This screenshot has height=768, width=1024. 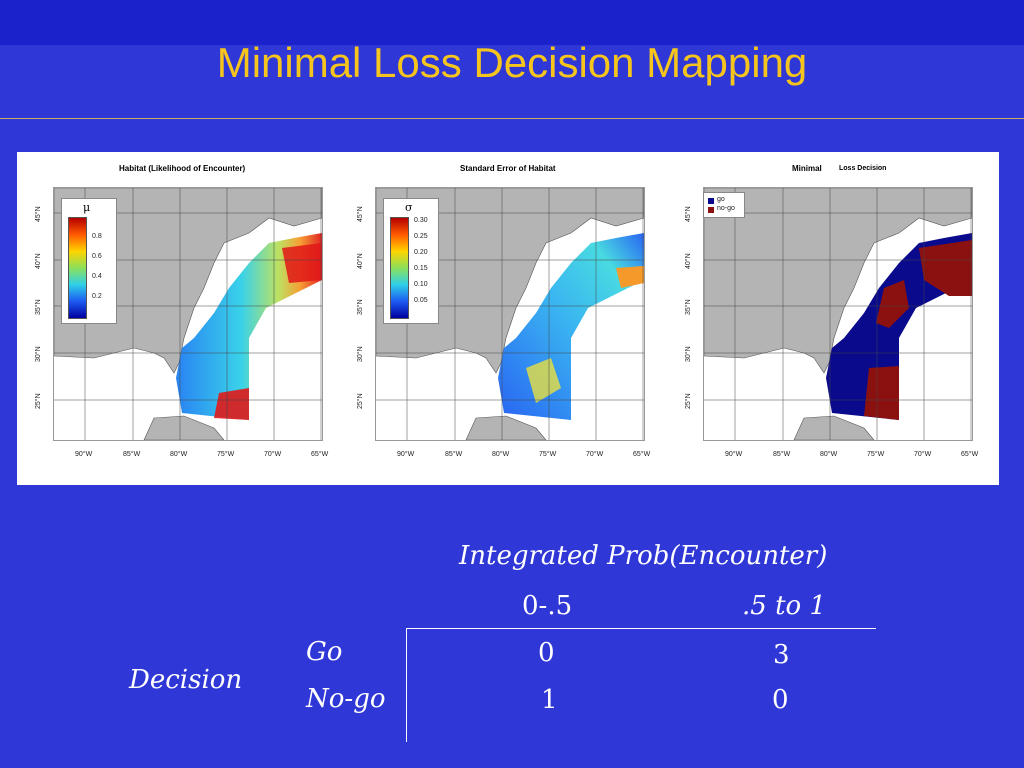 I want to click on legend-tick: 0.30, so click(x=421, y=220).